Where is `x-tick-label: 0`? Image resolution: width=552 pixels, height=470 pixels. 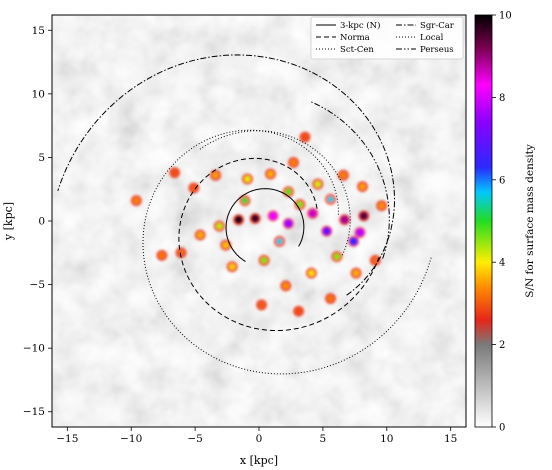 x-tick-label: 0 is located at coordinates (259, 439).